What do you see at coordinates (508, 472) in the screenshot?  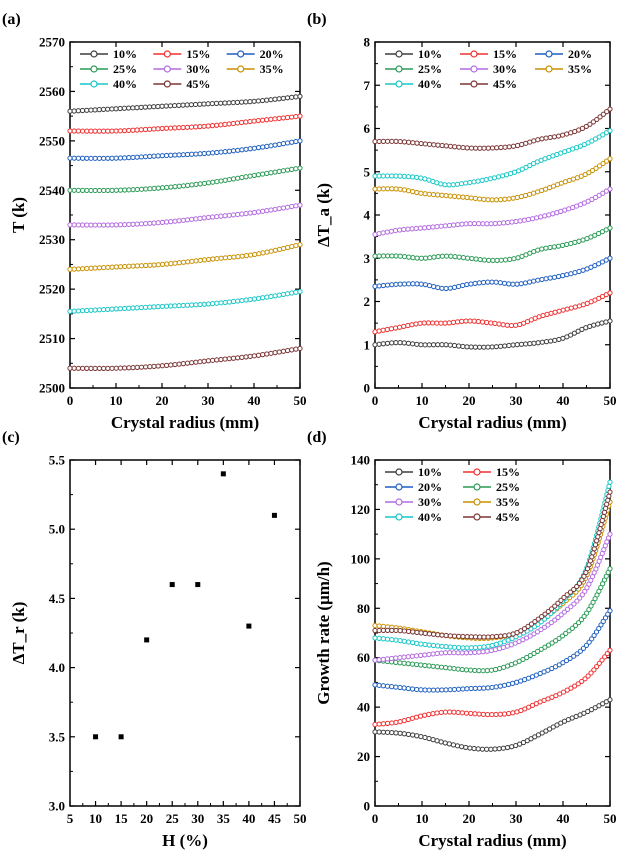 I see `legend-label: 15%` at bounding box center [508, 472].